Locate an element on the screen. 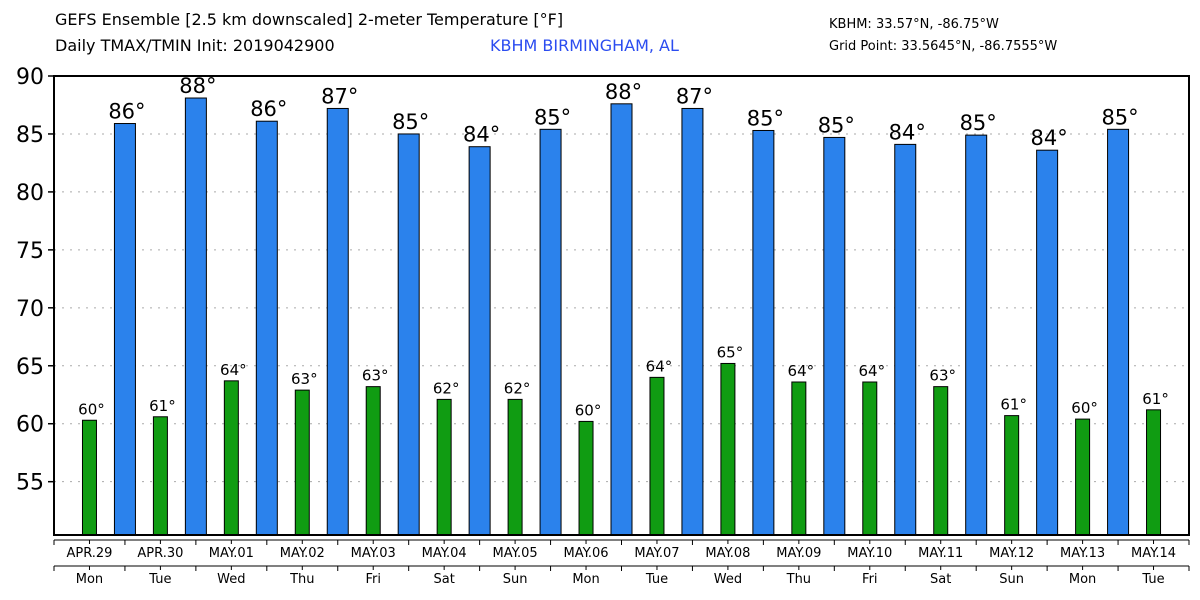  x-date-label: MAY.07 is located at coordinates (656, 553).